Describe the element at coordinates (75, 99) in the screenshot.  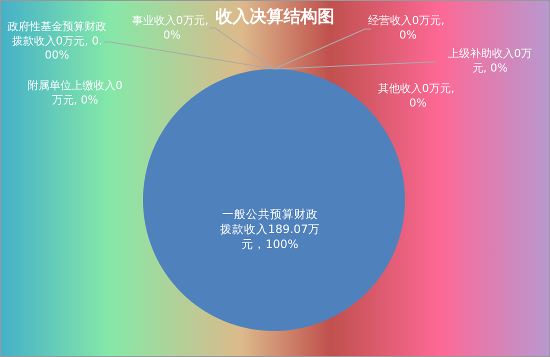
I see `text: 万元, 0%` at that location.